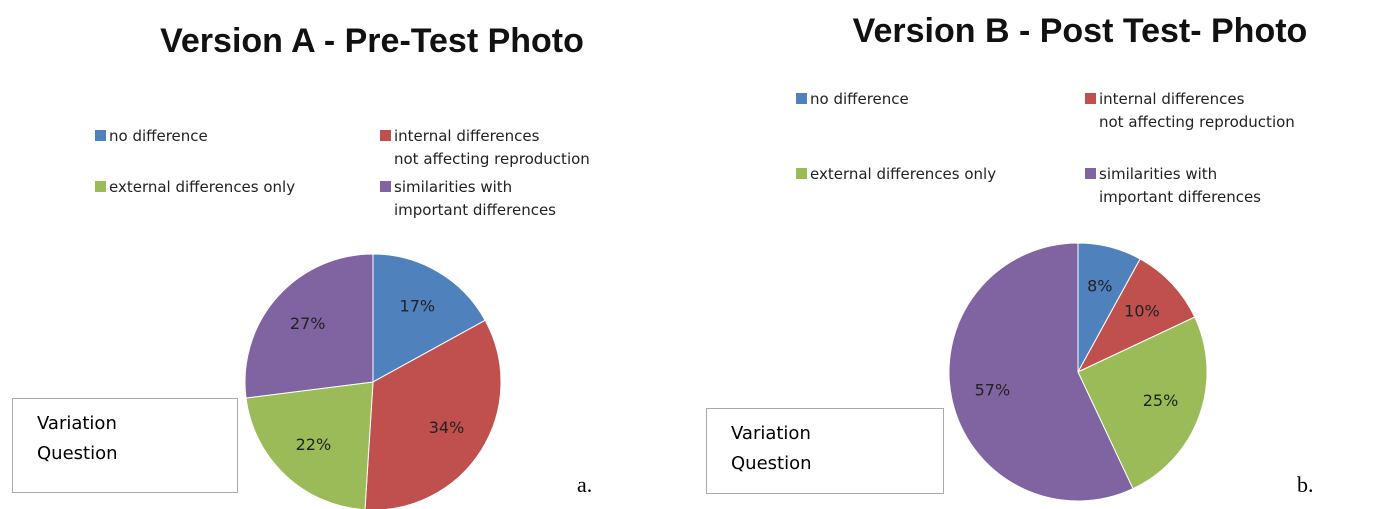 This screenshot has width=1376, height=509. I want to click on value-label: 25%, so click(1161, 400).